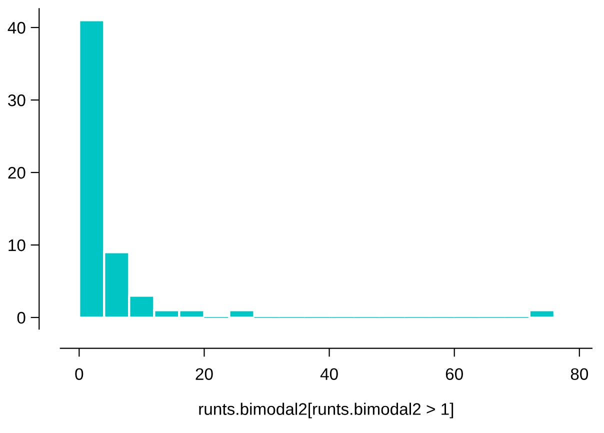  What do you see at coordinates (326, 410) in the screenshot?
I see `x-axis-title: runts.bimodal2[runts.bimodal2 > 1]` at bounding box center [326, 410].